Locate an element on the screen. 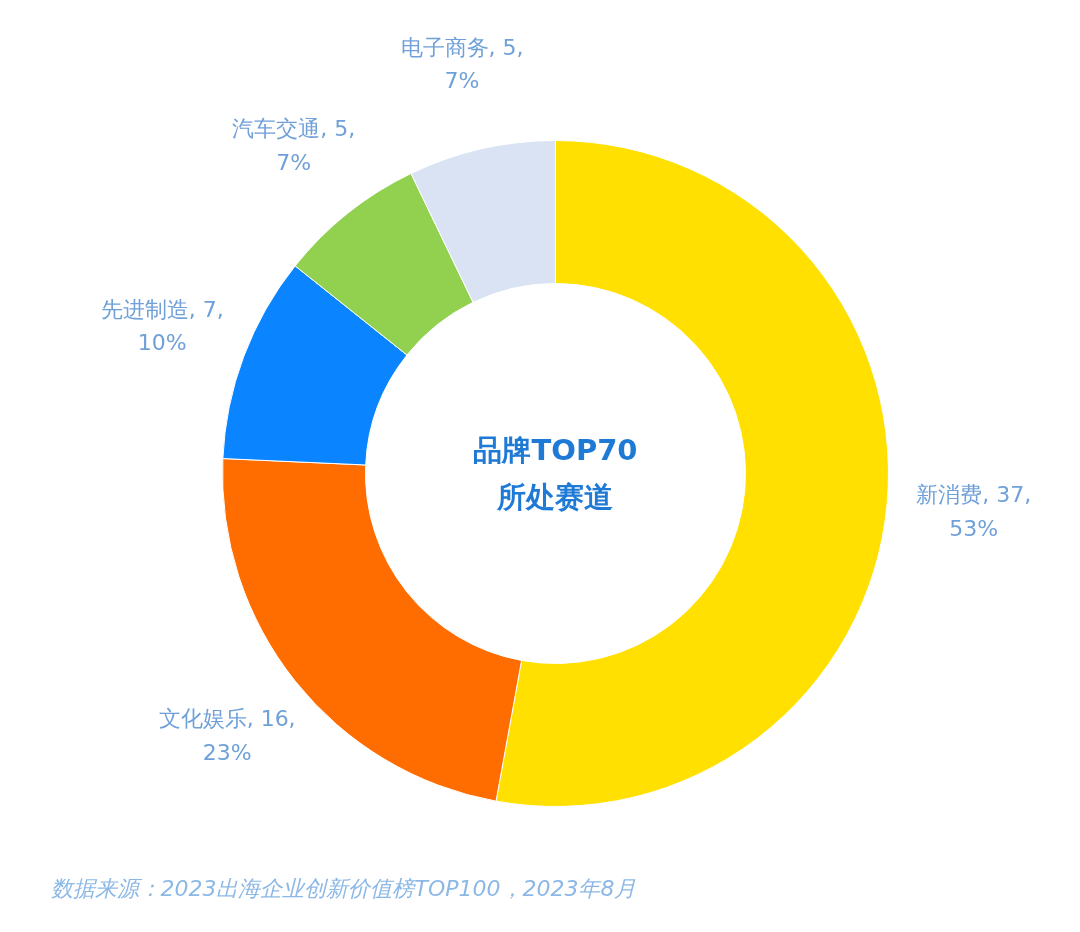 The height and width of the screenshot is (932, 1080). slice-label: 先进制造, 7, 10% is located at coordinates (162, 326).